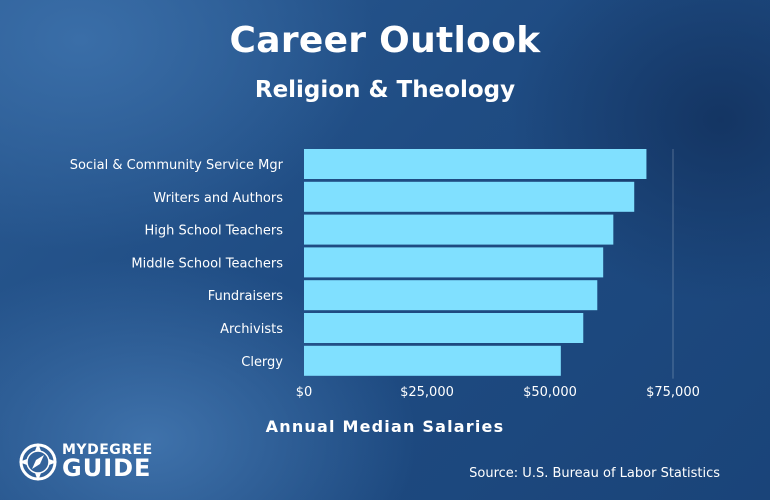 The width and height of the screenshot is (770, 500). Describe the element at coordinates (427, 392) in the screenshot. I see `x-tick-label: $25,000` at that location.